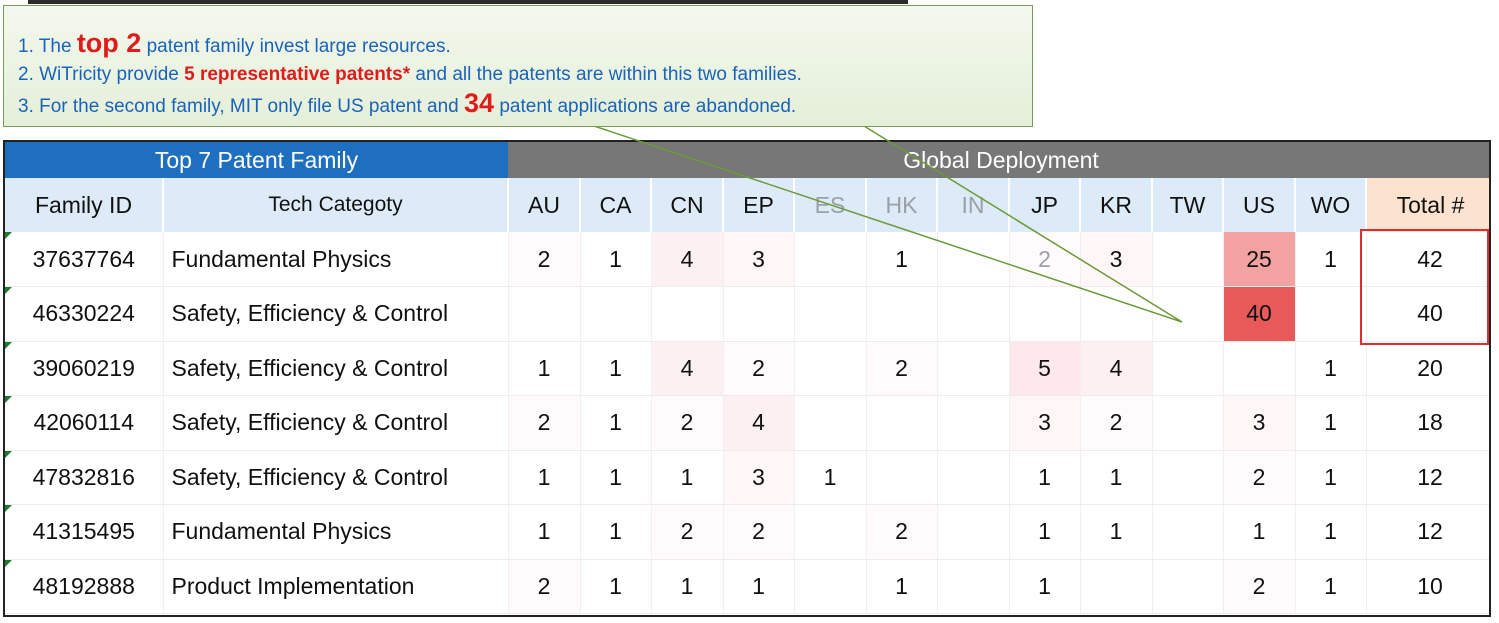  I want to click on table-row: 48192888 Product Implementation 2 1 1 1 1 1 2 1 10, so click(747, 586).